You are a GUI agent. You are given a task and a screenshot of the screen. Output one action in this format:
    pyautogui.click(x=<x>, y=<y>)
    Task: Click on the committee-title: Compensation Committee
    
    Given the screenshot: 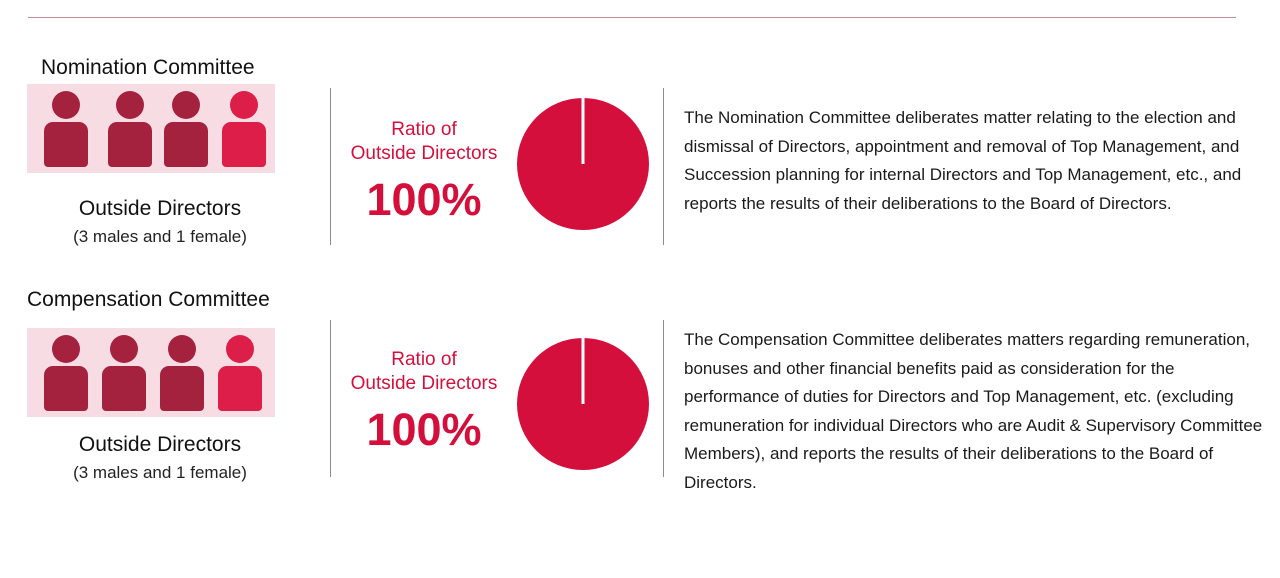 What is the action you would take?
    pyautogui.click(x=148, y=299)
    